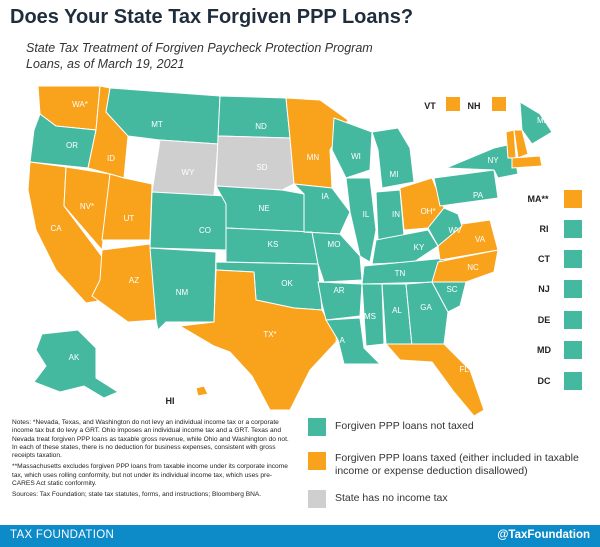 Image resolution: width=600 pixels, height=547 pixels. I want to click on state-box-dc, so click(573, 381).